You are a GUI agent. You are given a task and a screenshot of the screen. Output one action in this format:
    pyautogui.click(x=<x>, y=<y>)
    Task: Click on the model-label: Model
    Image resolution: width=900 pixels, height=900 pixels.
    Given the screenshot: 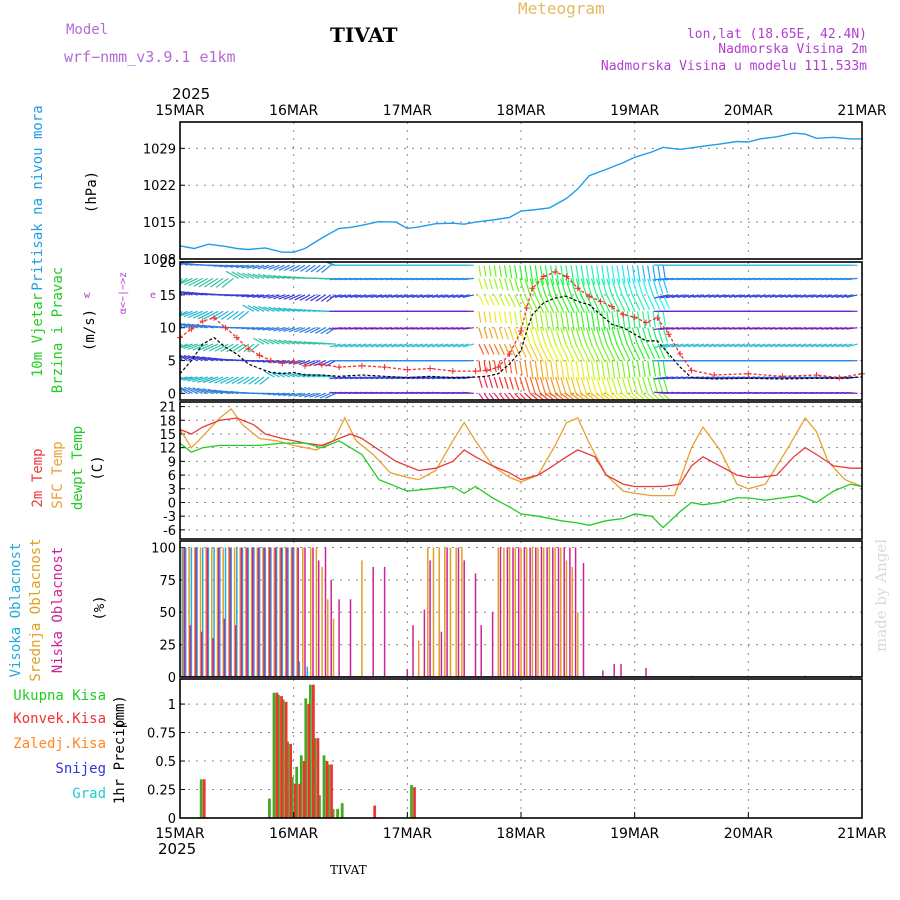 What is the action you would take?
    pyautogui.click(x=87, y=30)
    